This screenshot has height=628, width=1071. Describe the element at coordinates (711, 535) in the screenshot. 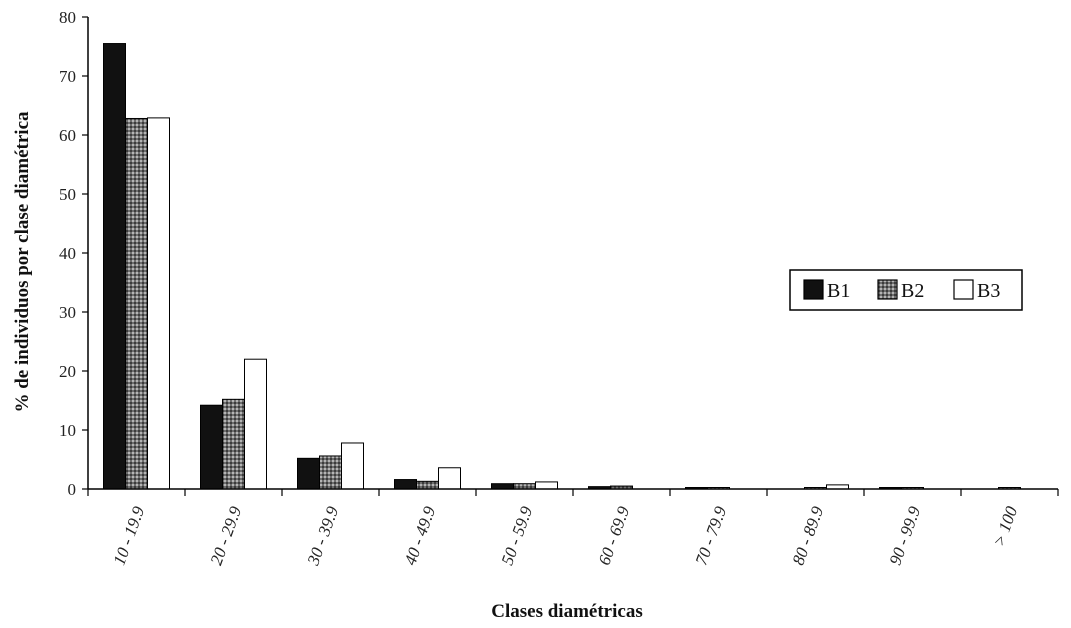

I see `x-tick-label: 70 - 79.9` at that location.